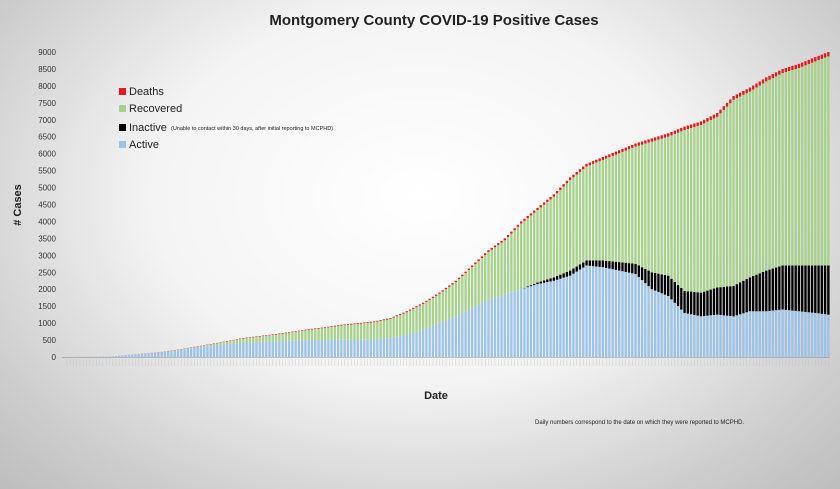 Image resolution: width=840 pixels, height=489 pixels. What do you see at coordinates (47, 323) in the screenshot?
I see `y-tick-label: 1000` at bounding box center [47, 323].